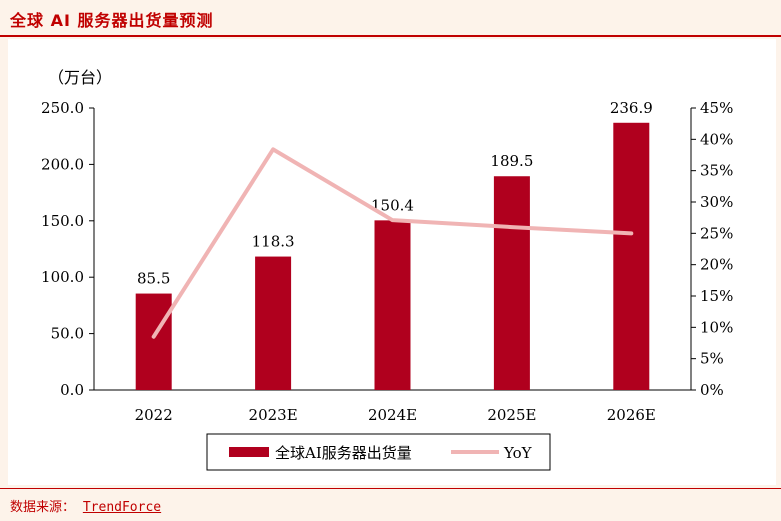  I want to click on source-label: 数据来源：, so click(43, 507).